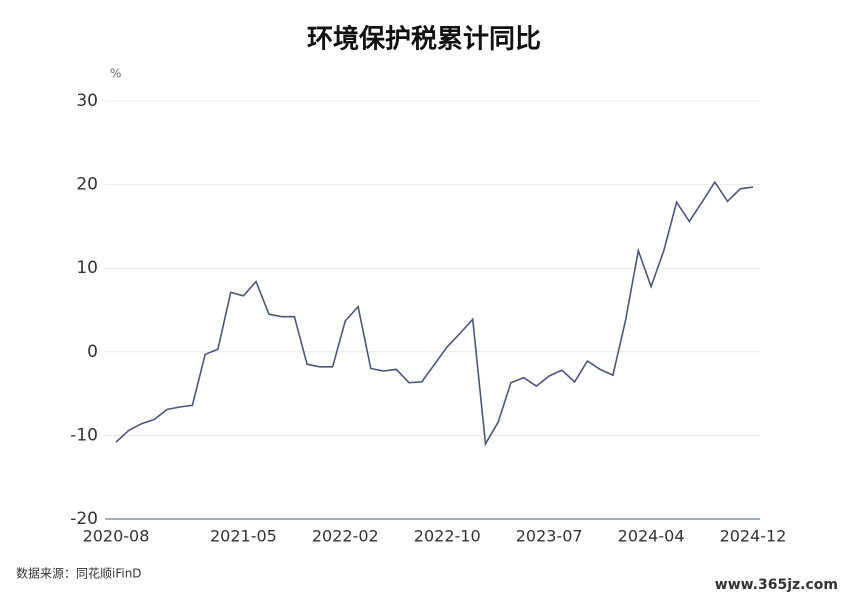  What do you see at coordinates (776, 585) in the screenshot?
I see `watermark: www.365jz.com` at bounding box center [776, 585].